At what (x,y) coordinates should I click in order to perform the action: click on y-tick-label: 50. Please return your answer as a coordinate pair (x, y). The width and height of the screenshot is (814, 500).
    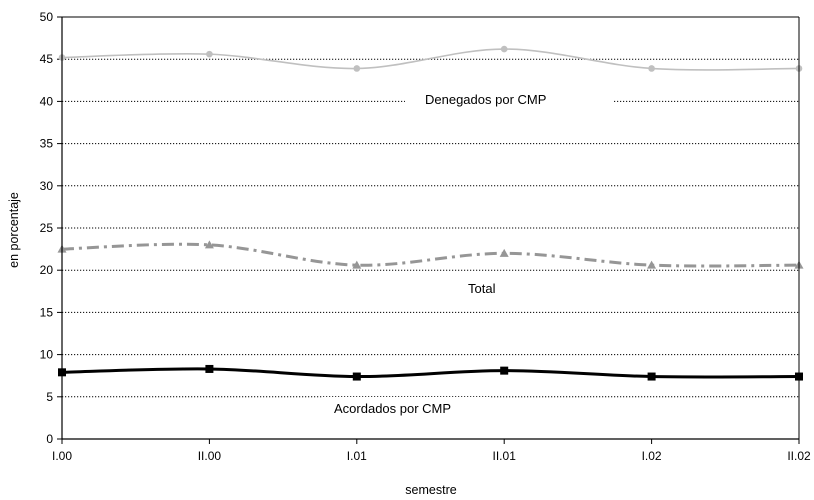
    Looking at the image, I should click on (47, 17).